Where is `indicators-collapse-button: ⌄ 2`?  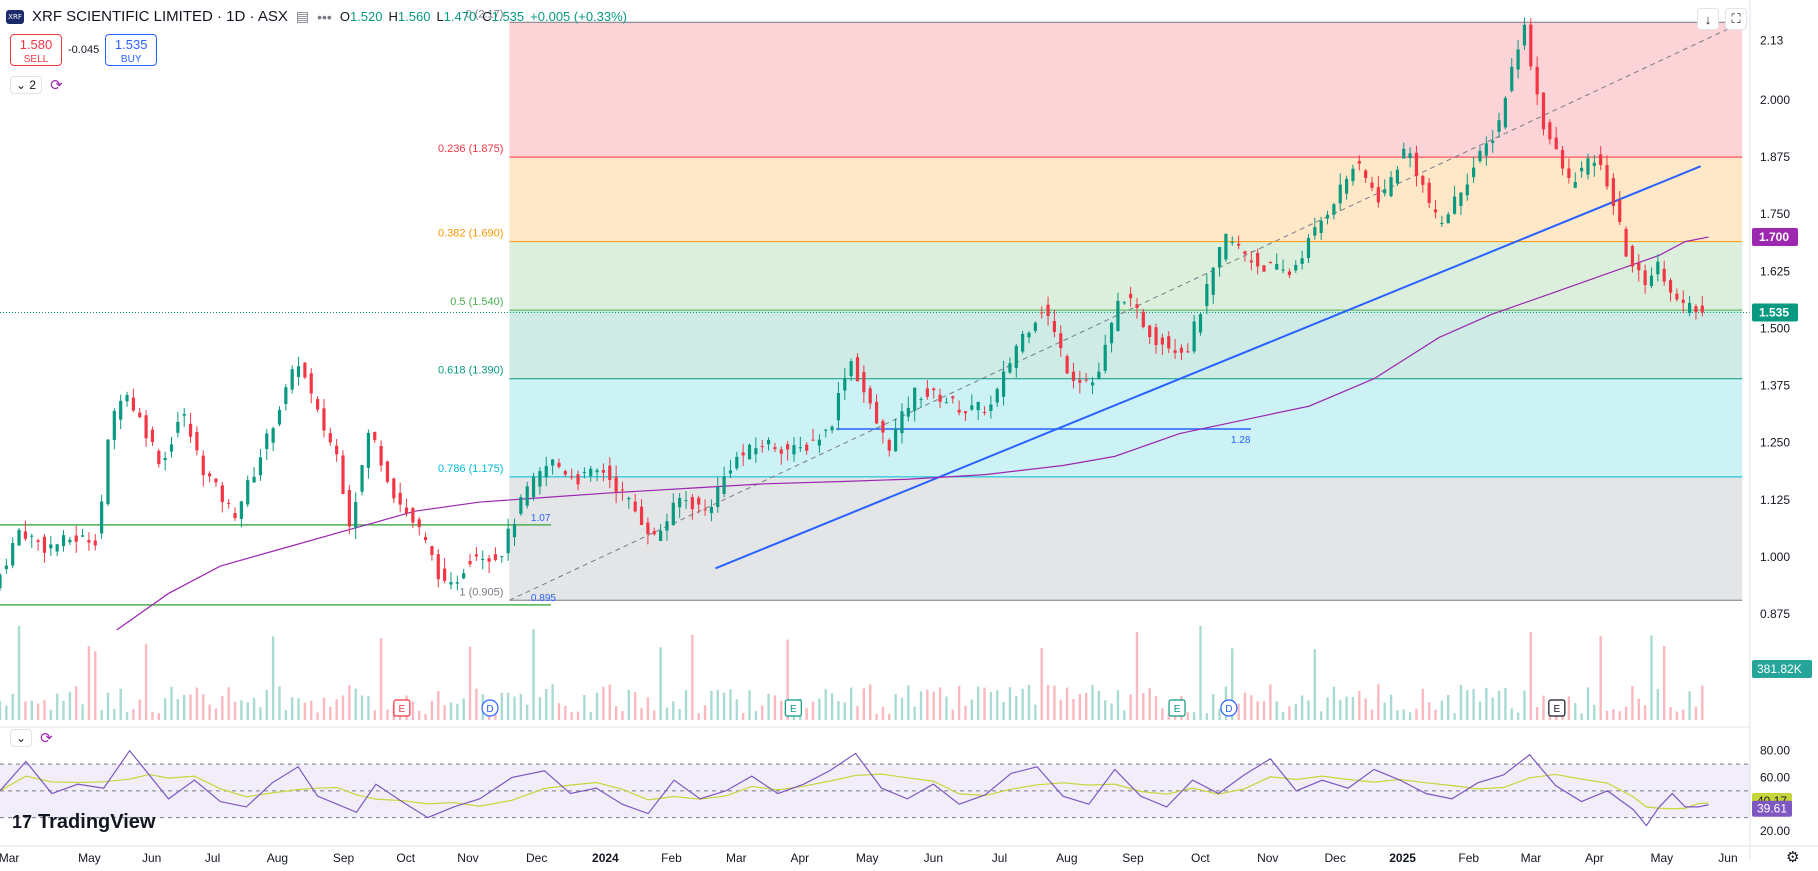 indicators-collapse-button: ⌄ 2 is located at coordinates (26, 85).